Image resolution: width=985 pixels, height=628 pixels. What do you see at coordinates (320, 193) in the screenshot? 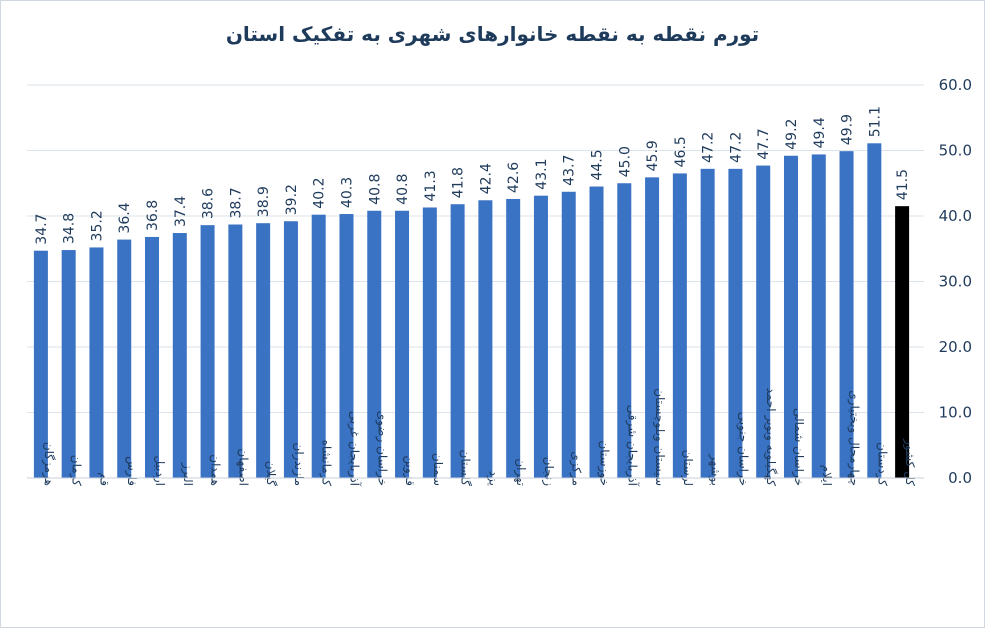
I see `value-label: 40.2` at bounding box center [320, 193].